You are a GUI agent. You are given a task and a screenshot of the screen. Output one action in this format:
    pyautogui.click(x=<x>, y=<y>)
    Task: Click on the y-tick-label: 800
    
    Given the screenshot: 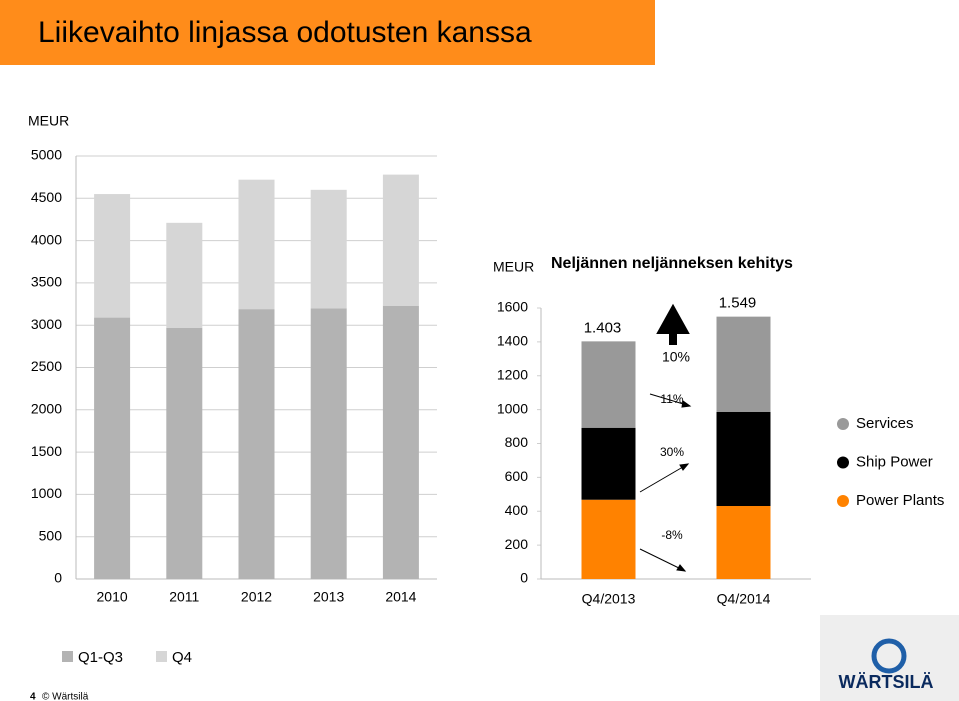 What is the action you would take?
    pyautogui.click(x=517, y=442)
    